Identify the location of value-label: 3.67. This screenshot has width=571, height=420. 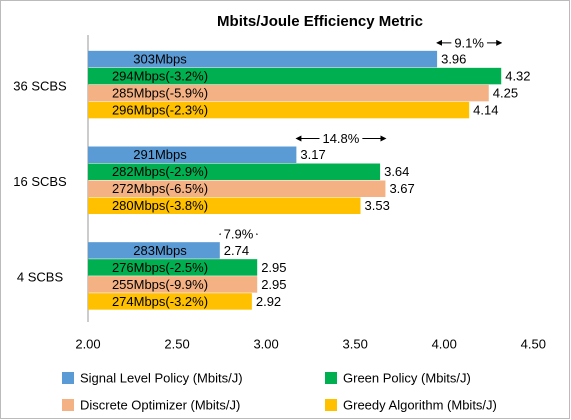
(401, 188).